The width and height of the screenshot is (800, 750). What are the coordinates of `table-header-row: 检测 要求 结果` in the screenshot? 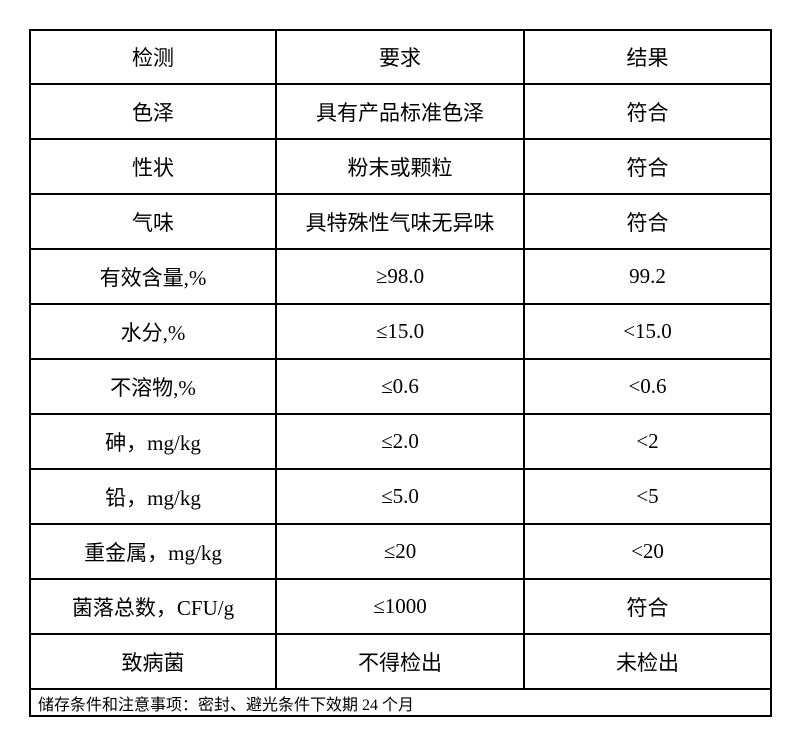 It's located at (400, 57).